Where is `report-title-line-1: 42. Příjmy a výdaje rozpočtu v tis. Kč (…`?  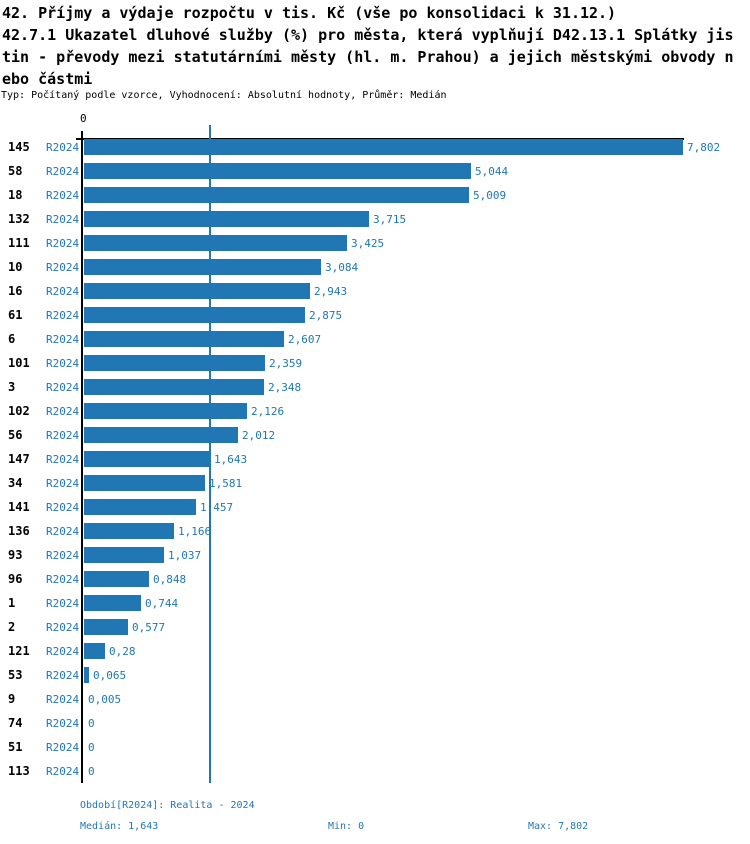 report-title-line-1: 42. Příjmy a výdaje rozpočtu v tis. Kč (… is located at coordinates (309, 13).